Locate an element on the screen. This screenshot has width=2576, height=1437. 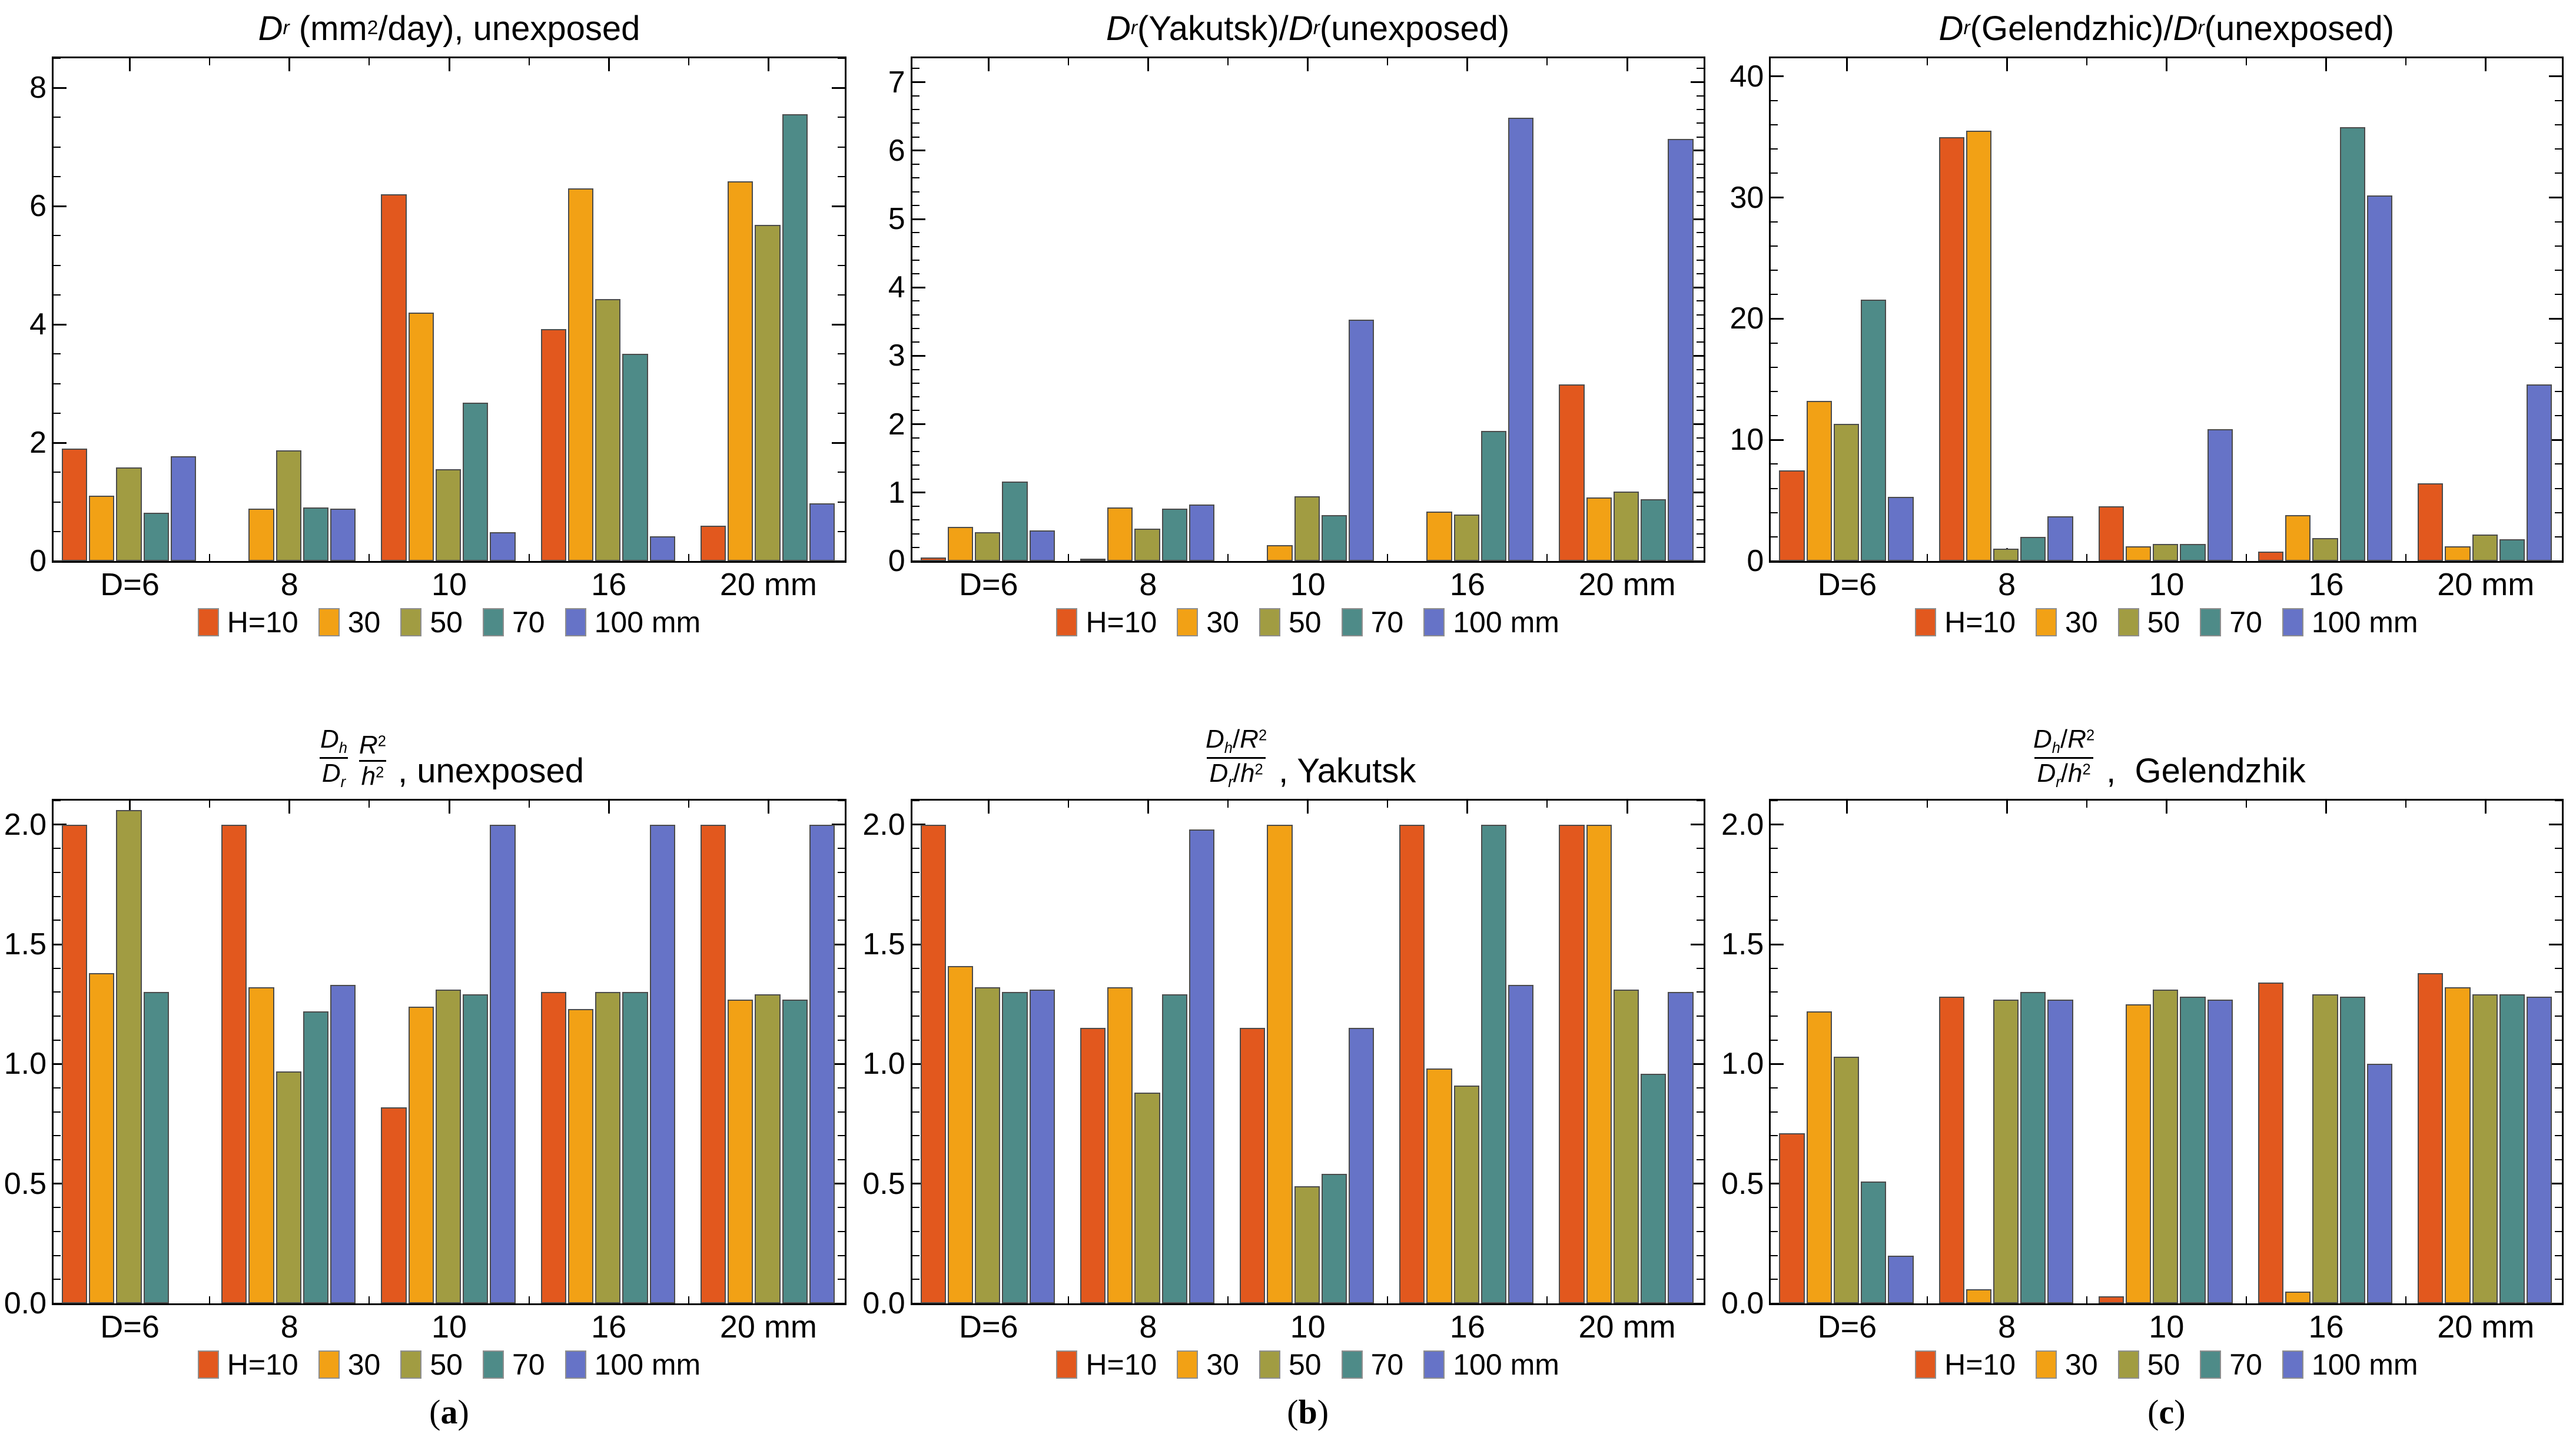
bar-16-H10 is located at coordinates (553, 1147).